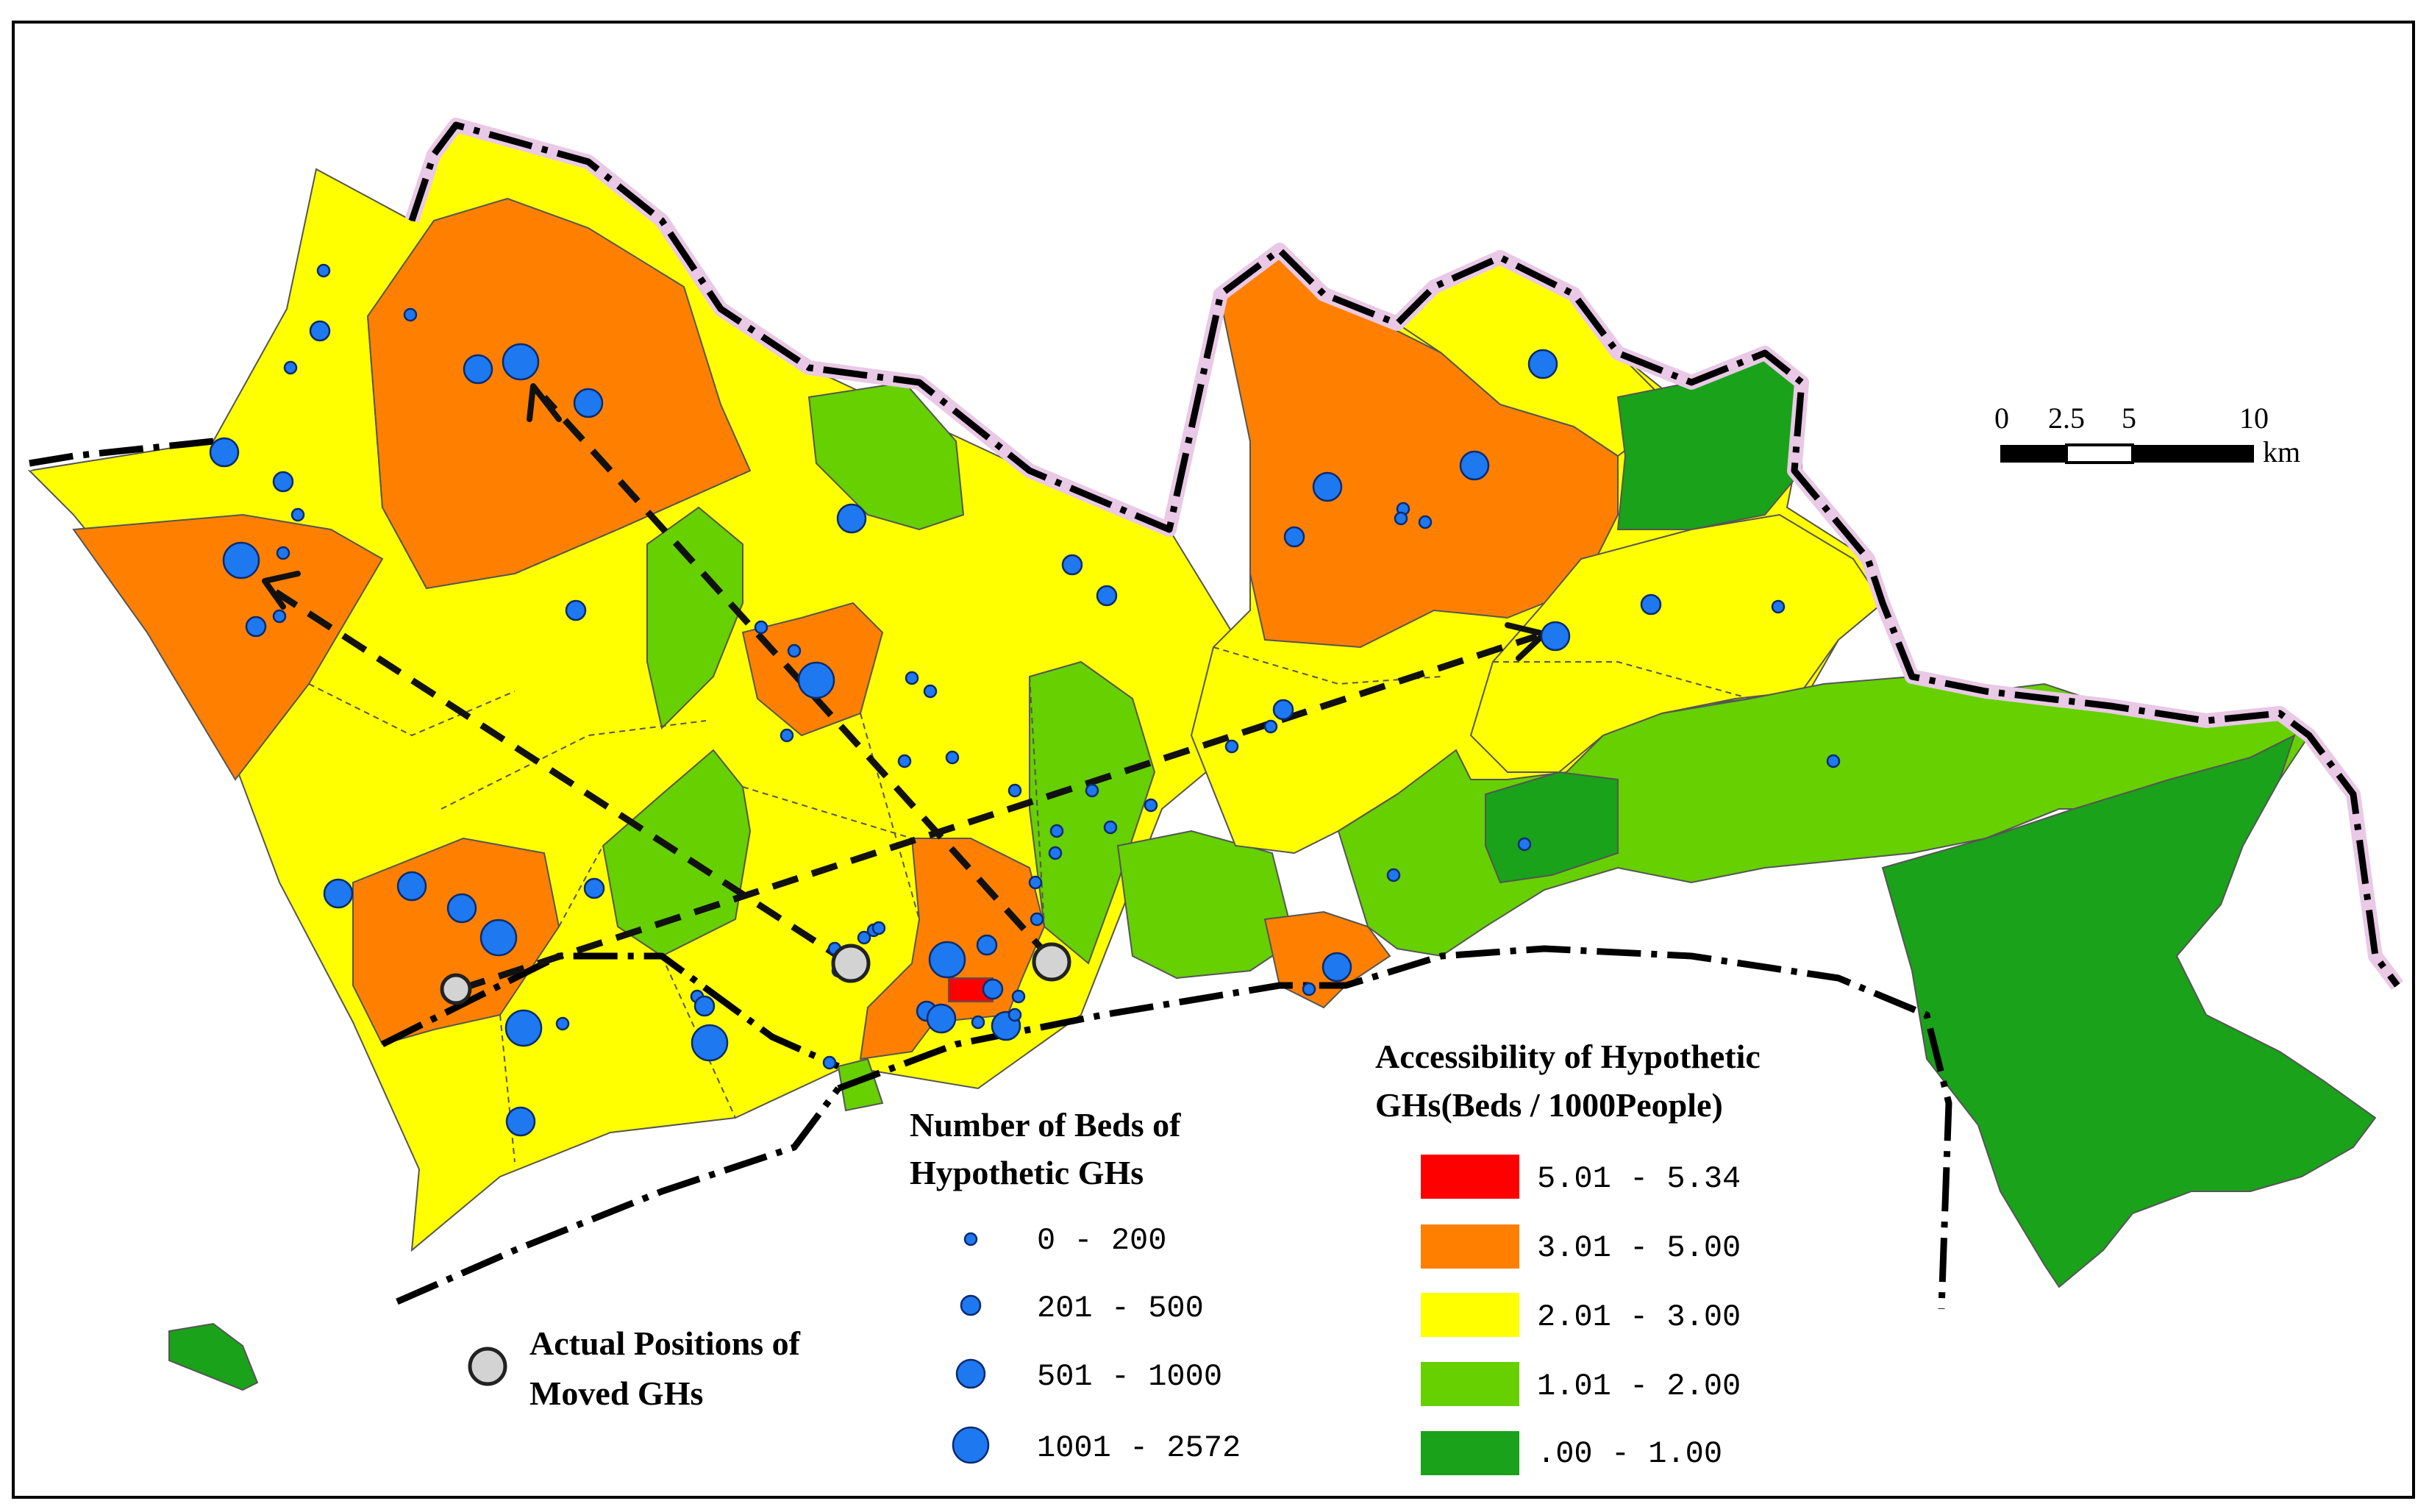 The image size is (2429, 1512). I want to click on accessibility-legend-label: 1.01 - 2.00, so click(1639, 1386).